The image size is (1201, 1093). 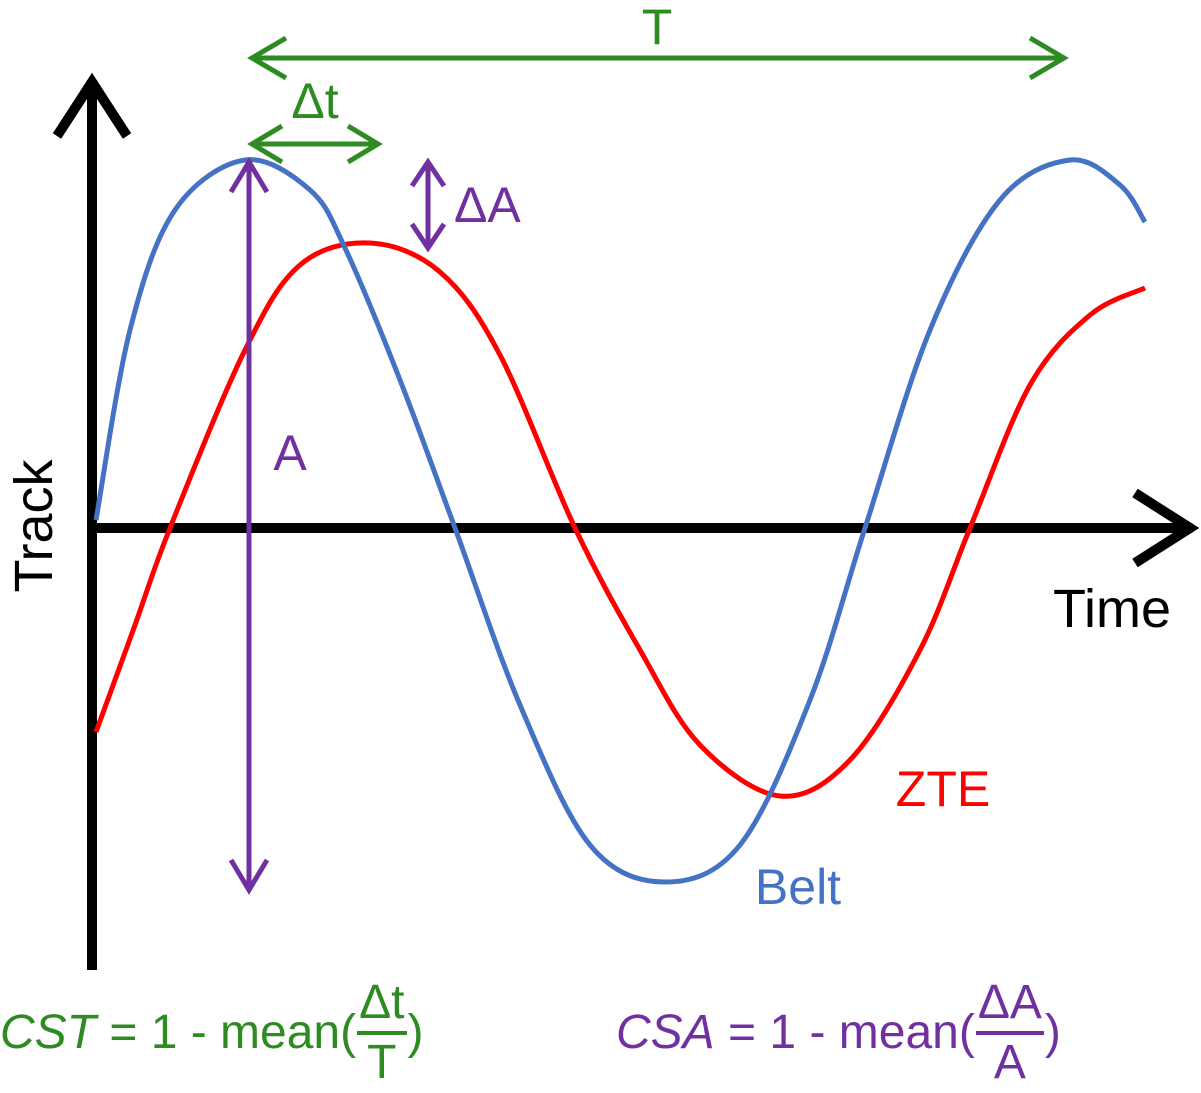 What do you see at coordinates (657, 27) in the screenshot?
I see `period-label: T` at bounding box center [657, 27].